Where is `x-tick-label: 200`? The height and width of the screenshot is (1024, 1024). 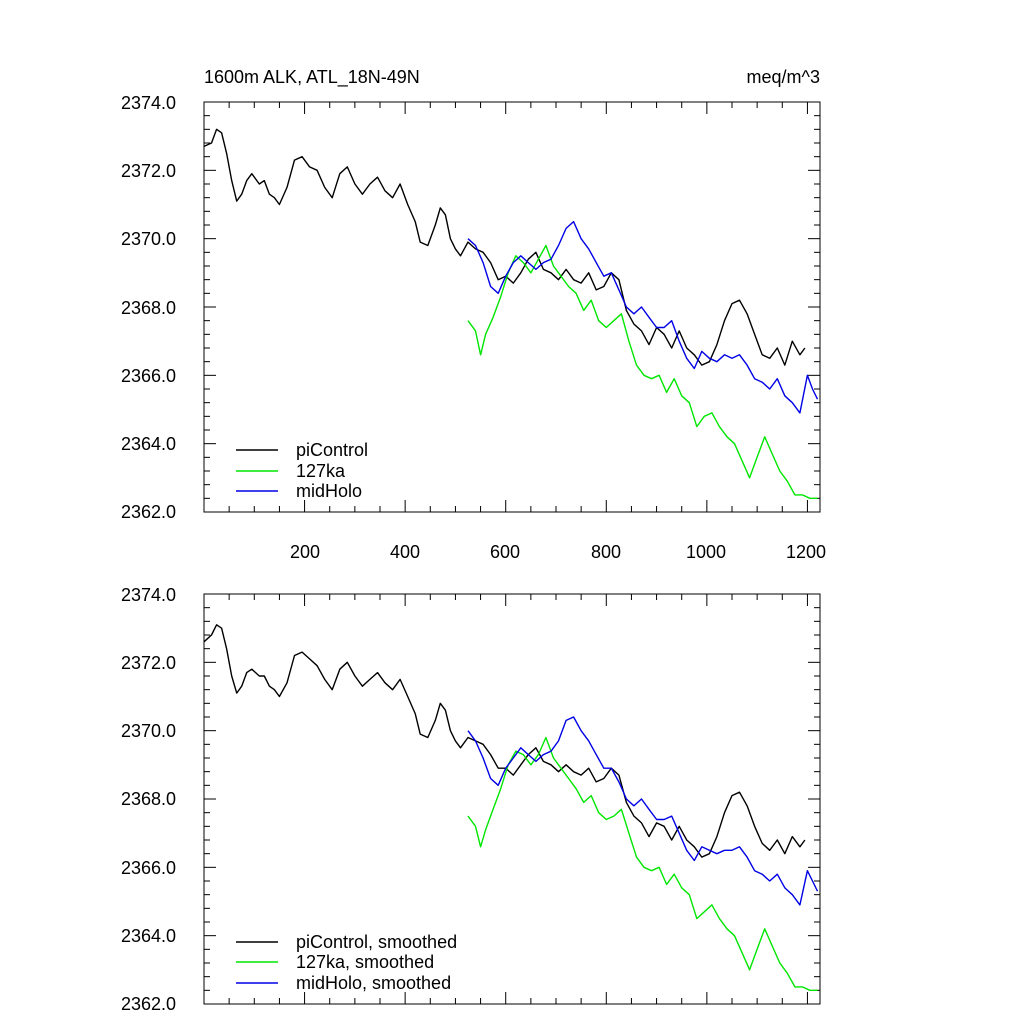 x-tick-label: 200 is located at coordinates (305, 552).